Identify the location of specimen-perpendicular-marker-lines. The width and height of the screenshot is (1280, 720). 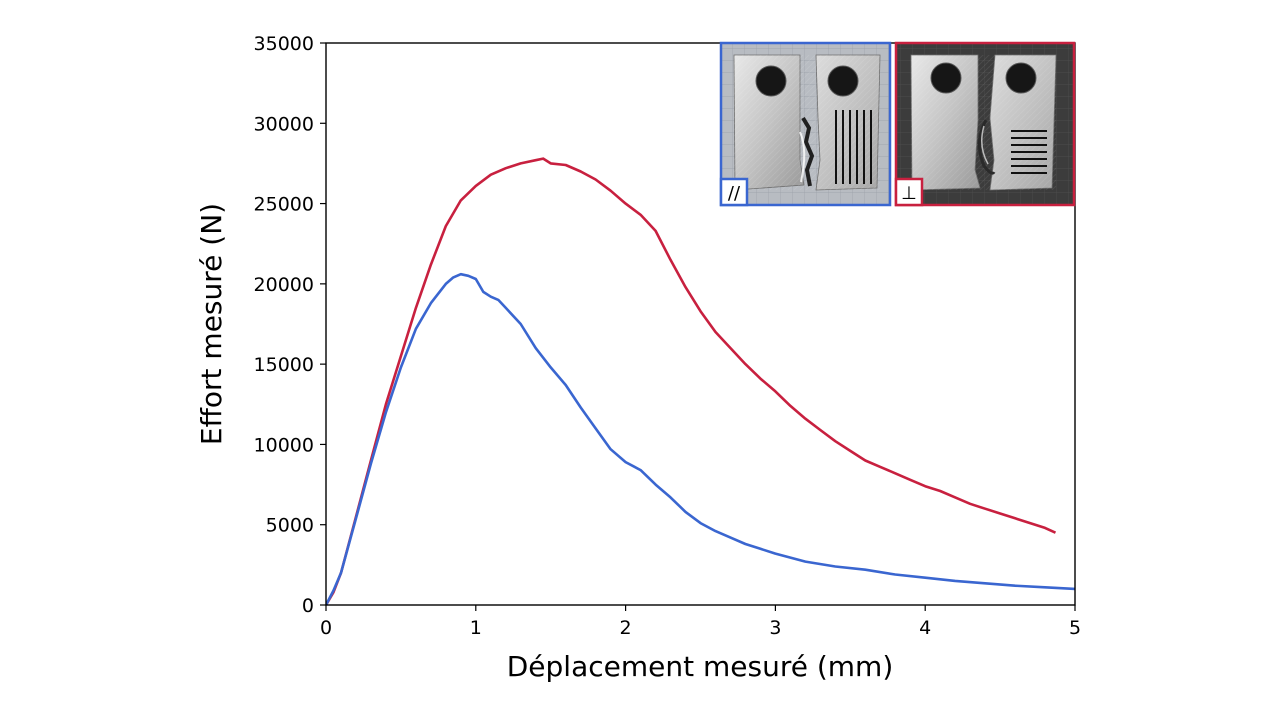
(1029, 152).